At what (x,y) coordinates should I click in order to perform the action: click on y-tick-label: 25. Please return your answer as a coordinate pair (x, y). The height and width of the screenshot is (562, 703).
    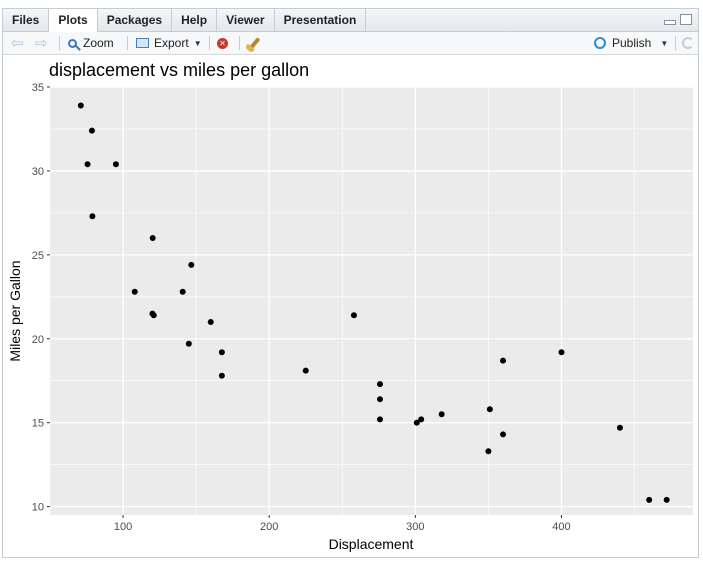
    Looking at the image, I should click on (38, 256).